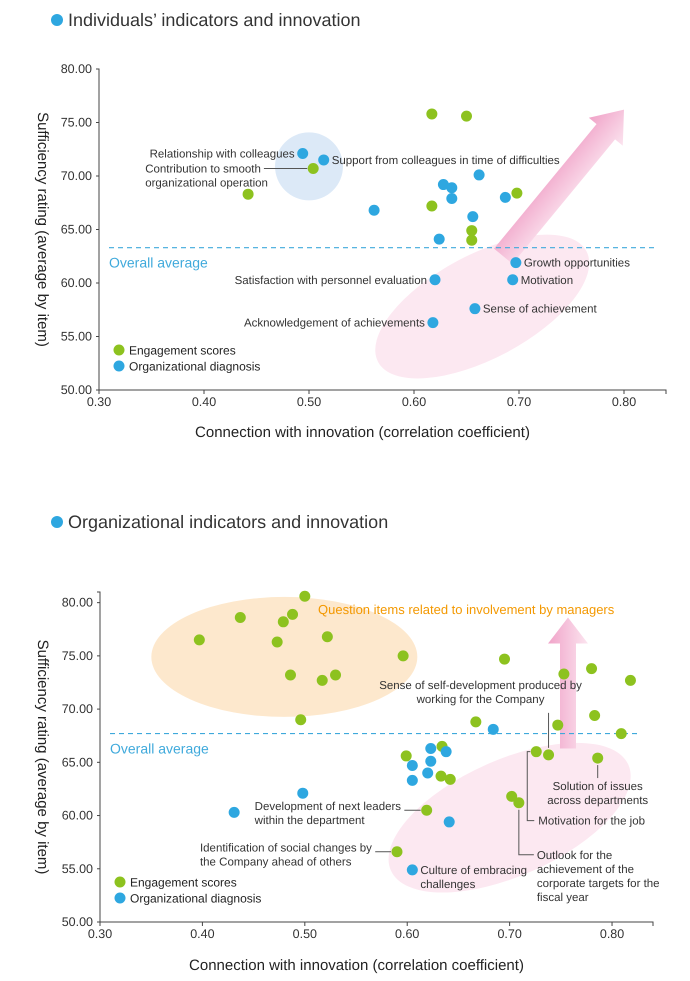 Image resolution: width=690 pixels, height=981 pixels. What do you see at coordinates (328, 814) in the screenshot?
I see `annotation: Development of next leaders within the department` at bounding box center [328, 814].